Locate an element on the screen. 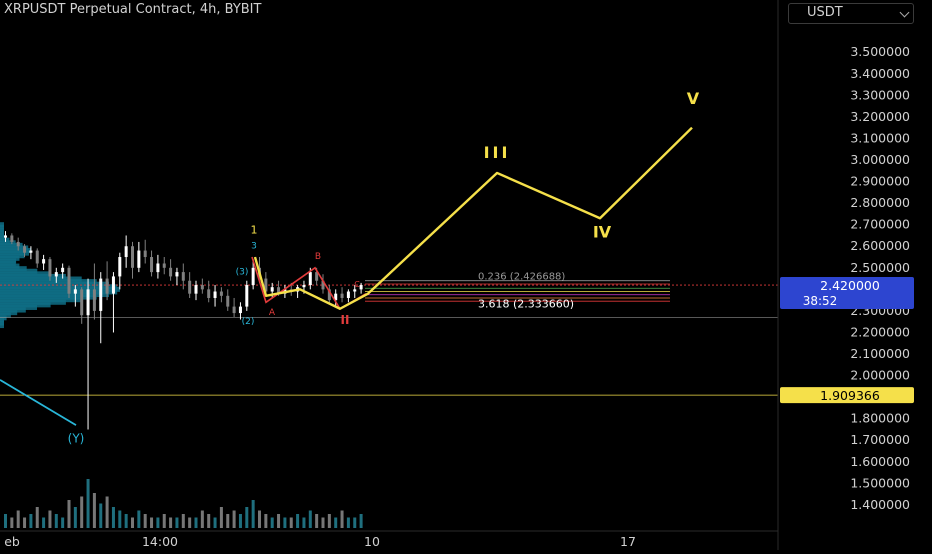 This screenshot has height=554, width=932. bar-countdown: 38:52 is located at coordinates (820, 301).